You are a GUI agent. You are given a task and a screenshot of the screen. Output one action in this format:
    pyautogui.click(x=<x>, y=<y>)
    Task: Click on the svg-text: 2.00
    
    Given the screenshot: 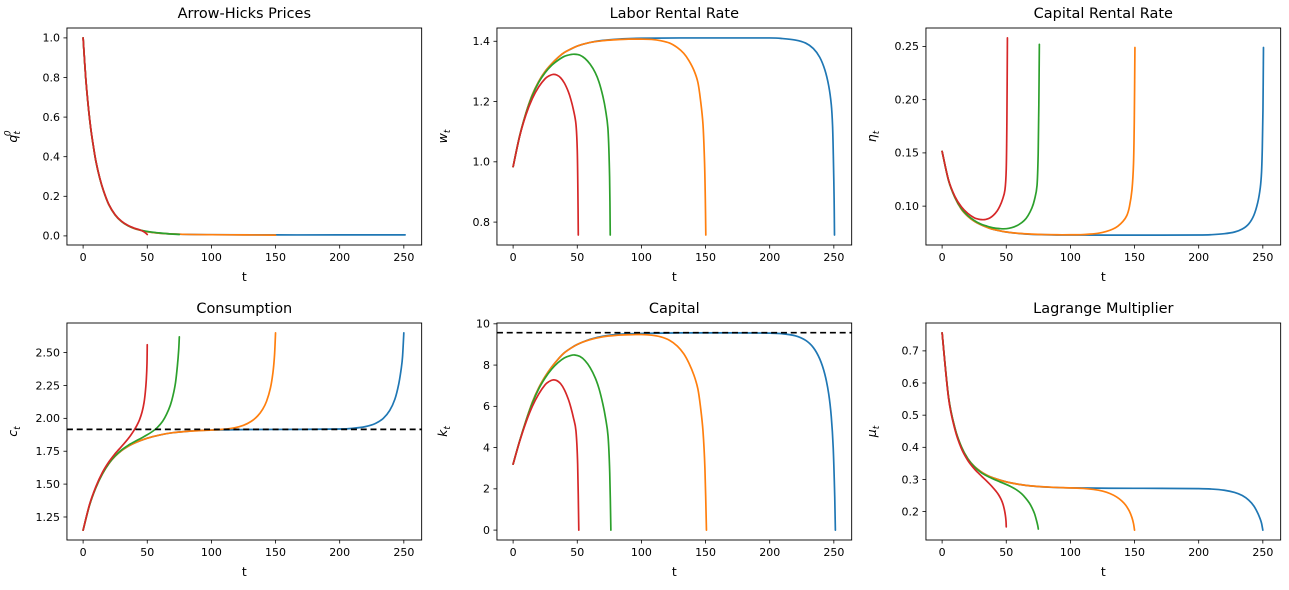 What is the action you would take?
    pyautogui.click(x=47, y=418)
    